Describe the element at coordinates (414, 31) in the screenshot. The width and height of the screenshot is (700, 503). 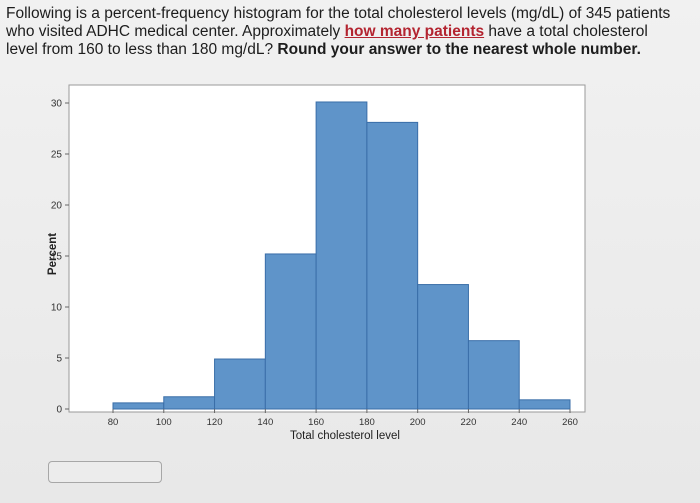
I see `question-highlight: how many patients` at that location.